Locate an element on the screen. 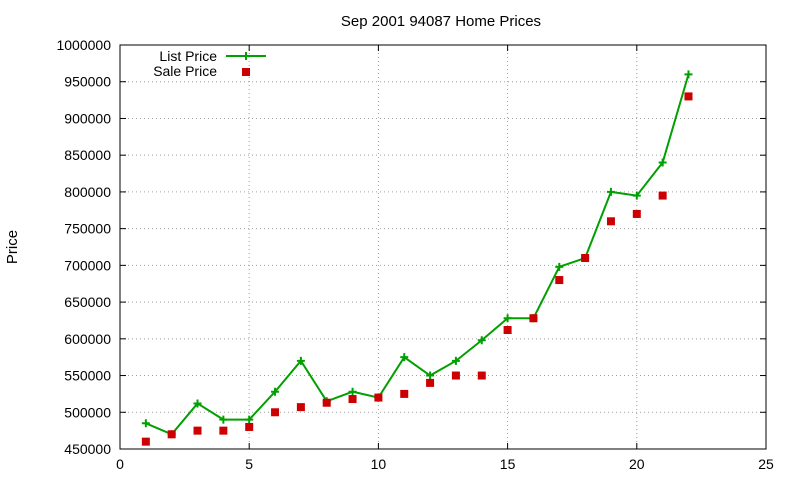 Image resolution: width=800 pixels, height=480 pixels. legend: List Price Sale Price is located at coordinates (209, 63).